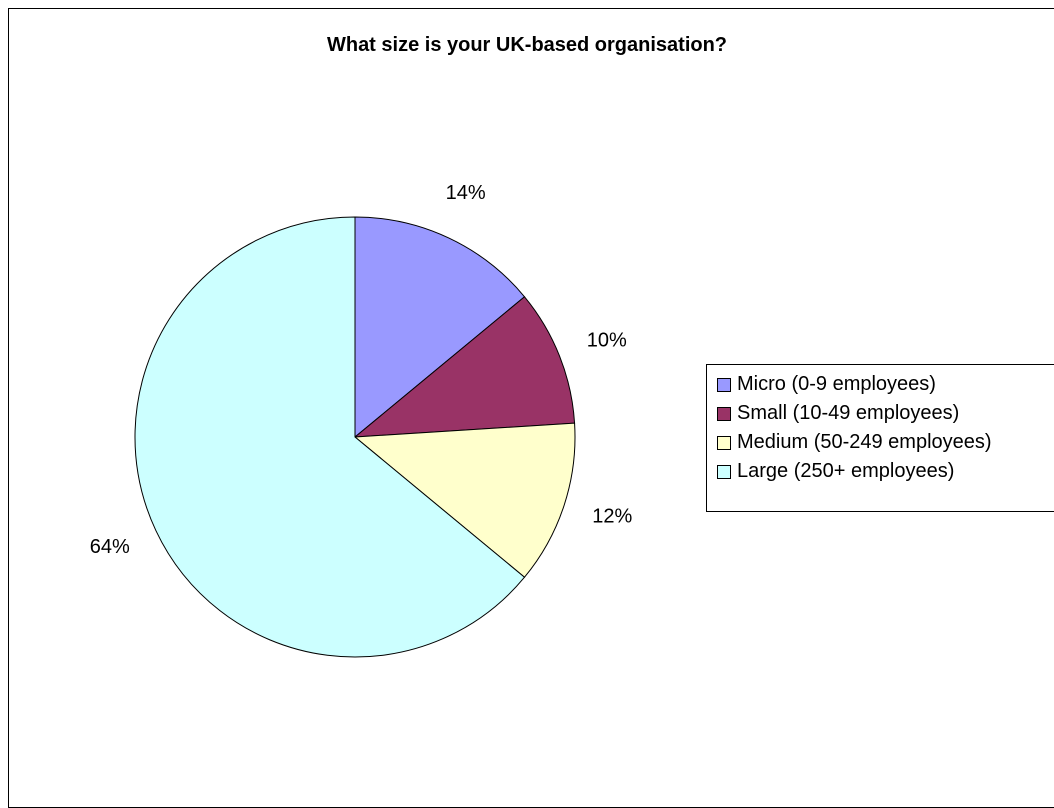 Image resolution: width=1054 pixels, height=808 pixels. I want to click on legend-label: Small (10-49 employees), so click(848, 413).